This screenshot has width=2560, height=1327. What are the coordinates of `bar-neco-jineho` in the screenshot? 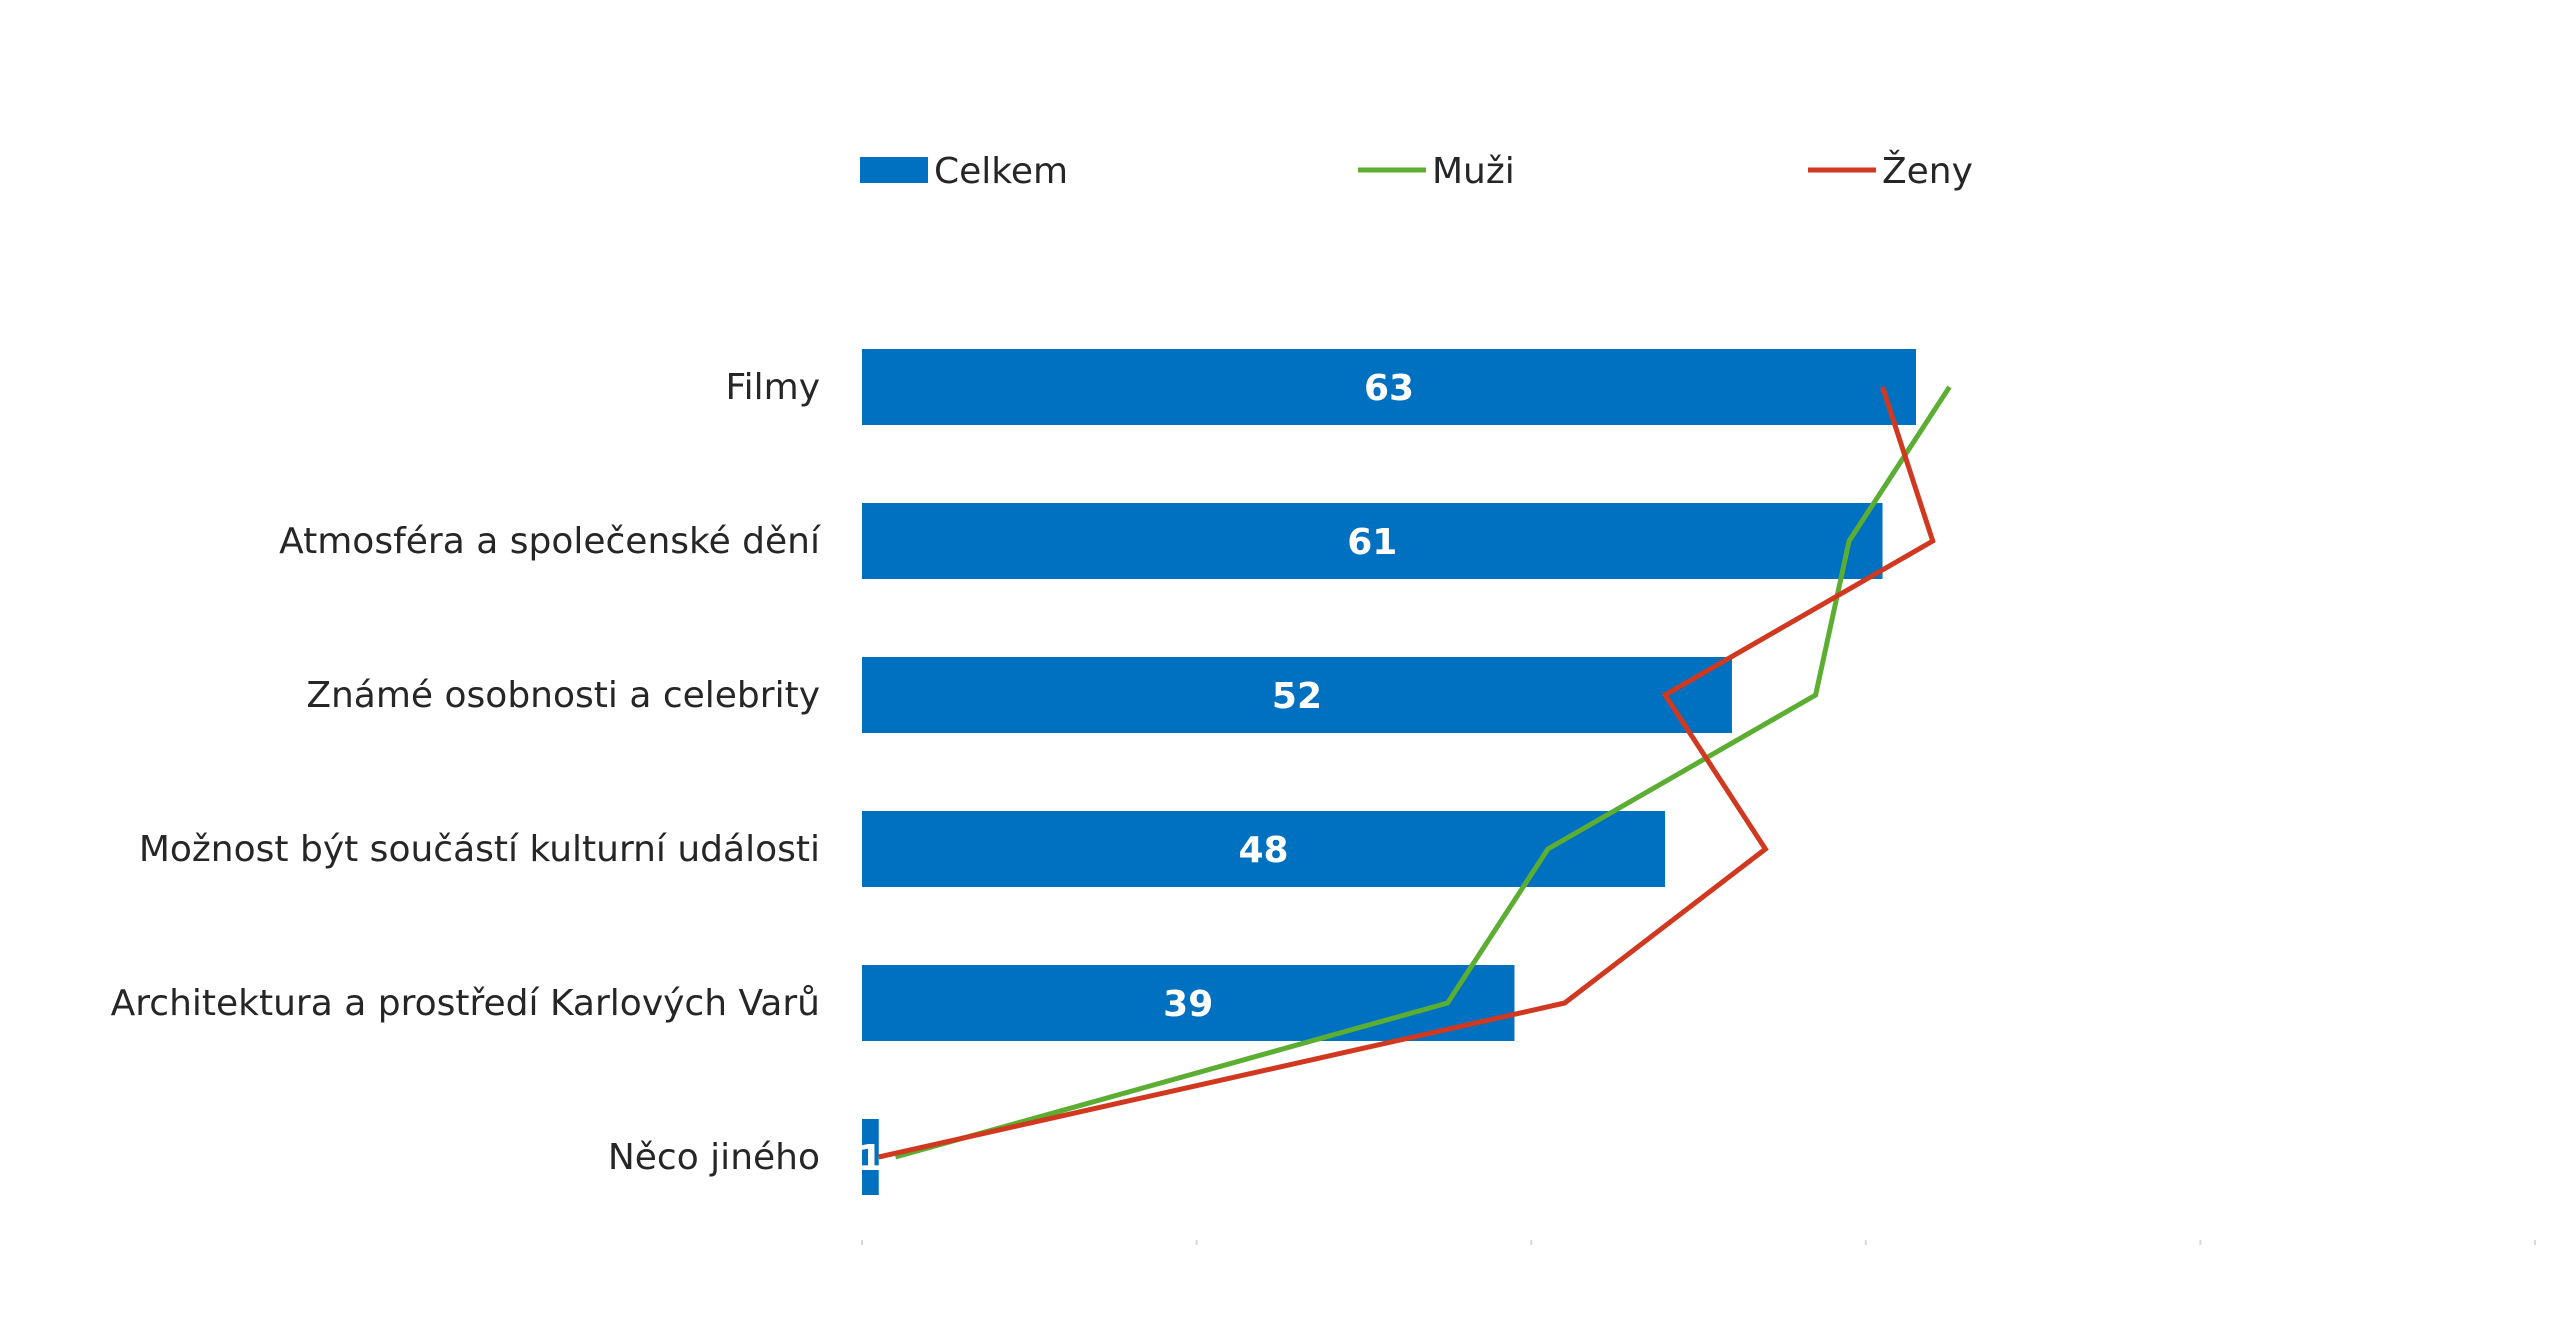 It's located at (870, 1157).